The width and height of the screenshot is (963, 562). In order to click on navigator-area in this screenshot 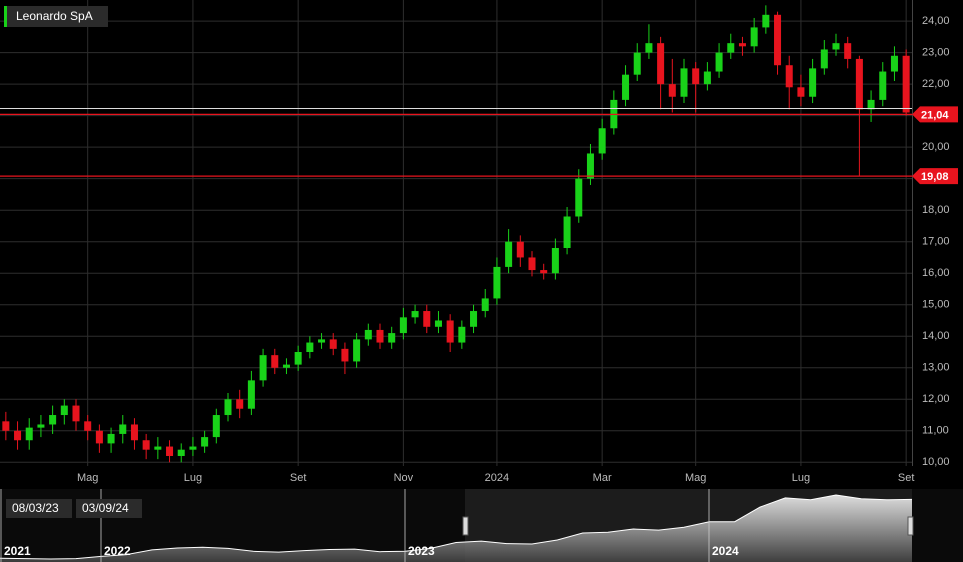, I will do `click(456, 528)`.